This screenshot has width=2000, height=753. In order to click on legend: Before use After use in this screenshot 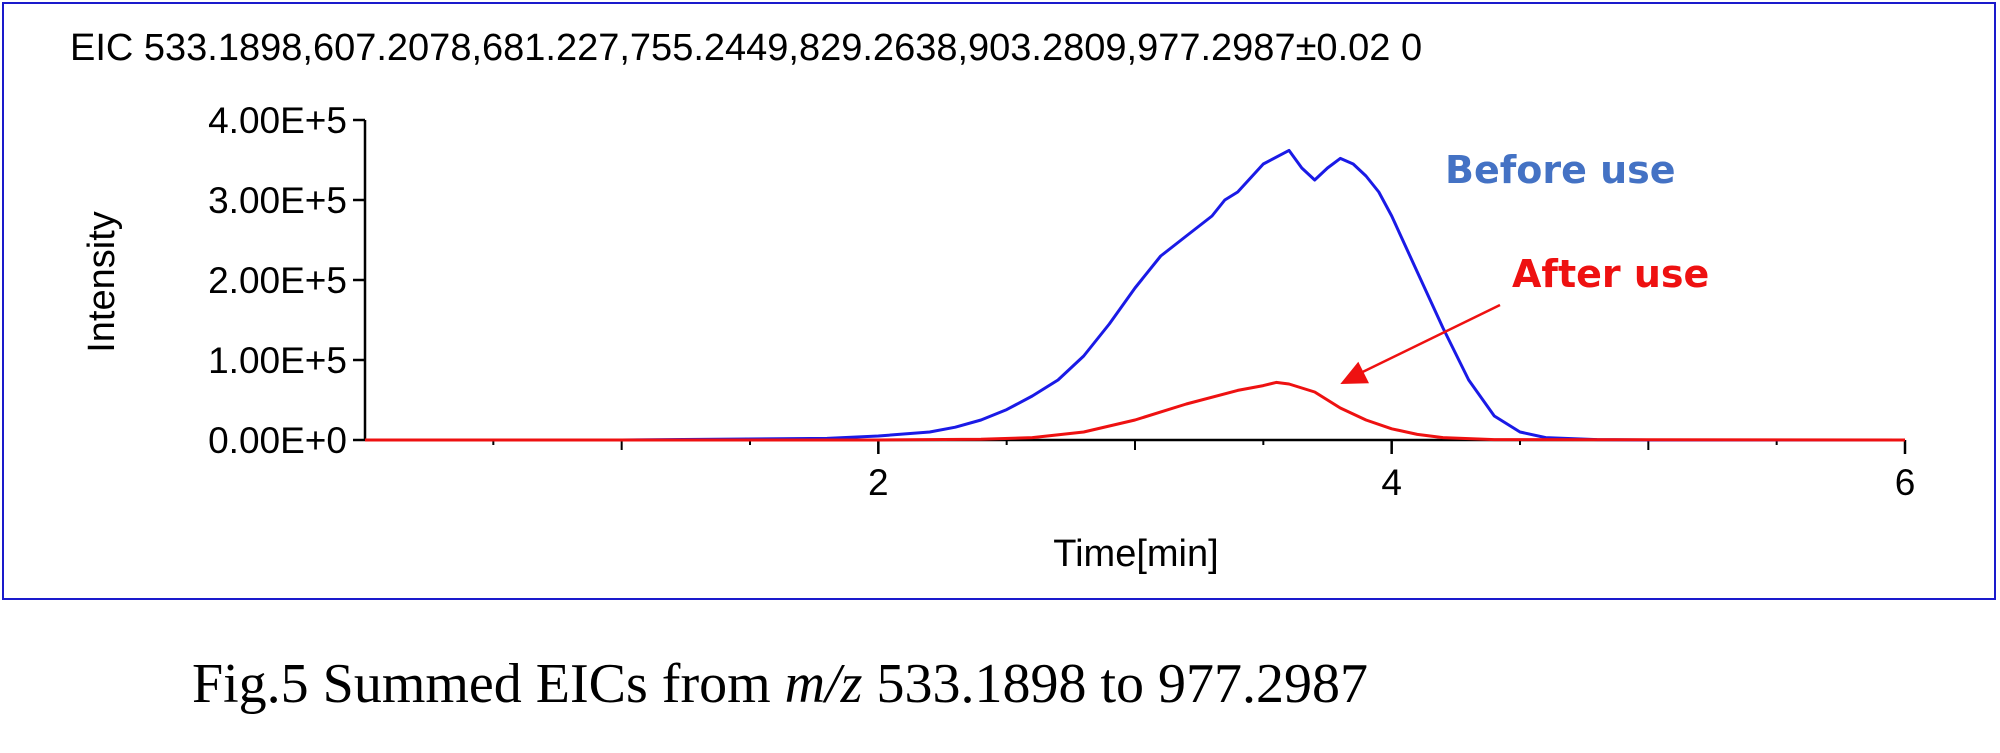, I will do `click(1524, 266)`.